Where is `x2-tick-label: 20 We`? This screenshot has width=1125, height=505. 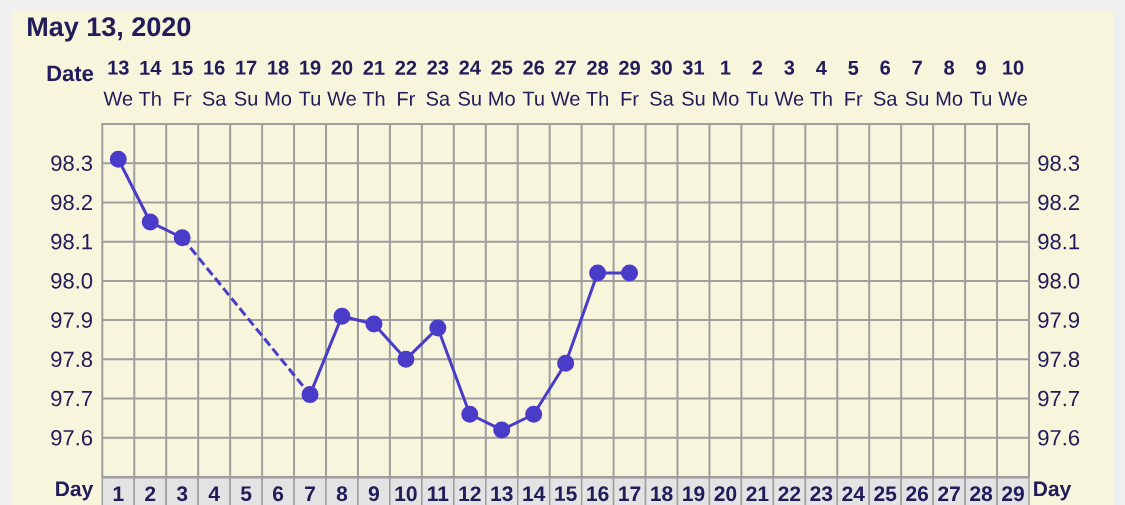
x2-tick-label: 20 We is located at coordinates (341, 83).